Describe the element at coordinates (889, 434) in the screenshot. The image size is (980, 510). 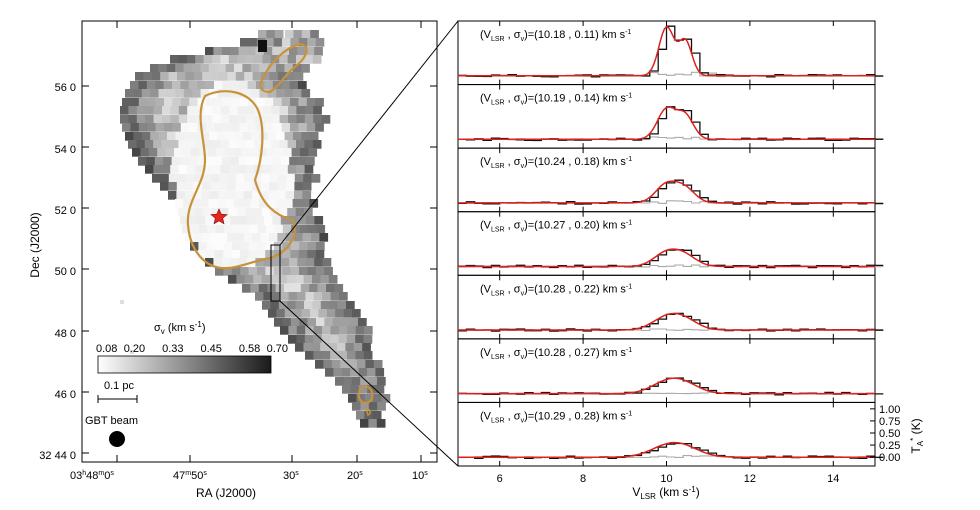
I see `ytick-label-2: 0.50` at that location.